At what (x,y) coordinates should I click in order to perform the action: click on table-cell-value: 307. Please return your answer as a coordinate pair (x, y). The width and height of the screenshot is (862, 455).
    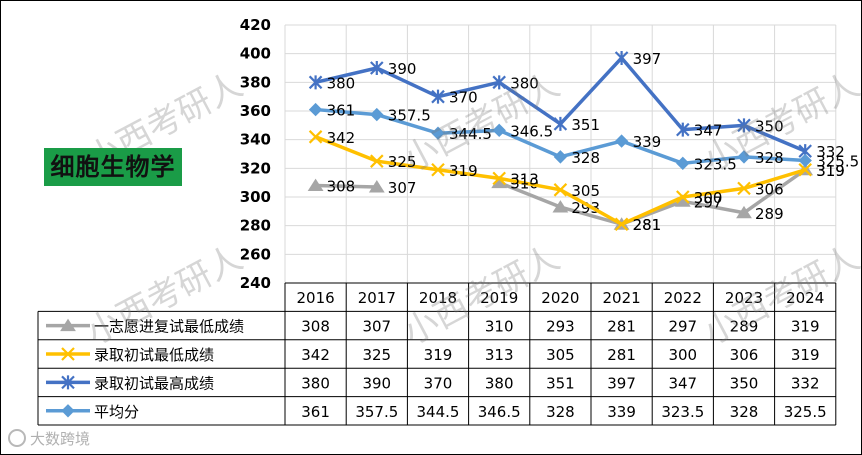
    Looking at the image, I should click on (376, 327).